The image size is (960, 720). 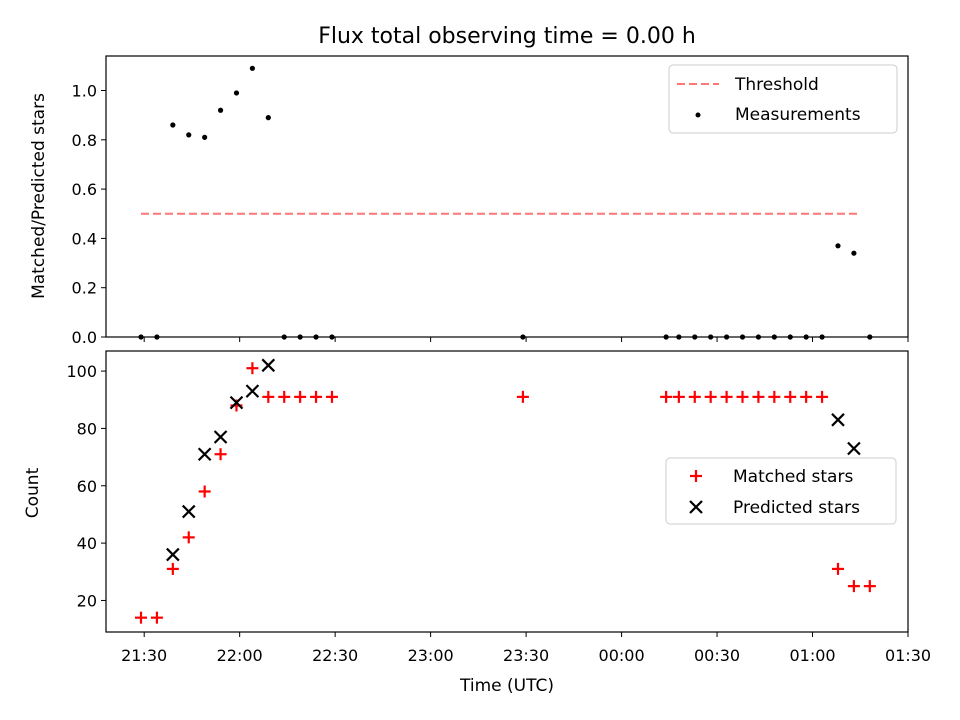 What do you see at coordinates (87, 543) in the screenshot?
I see `bottom-y-tick-label: 40` at bounding box center [87, 543].